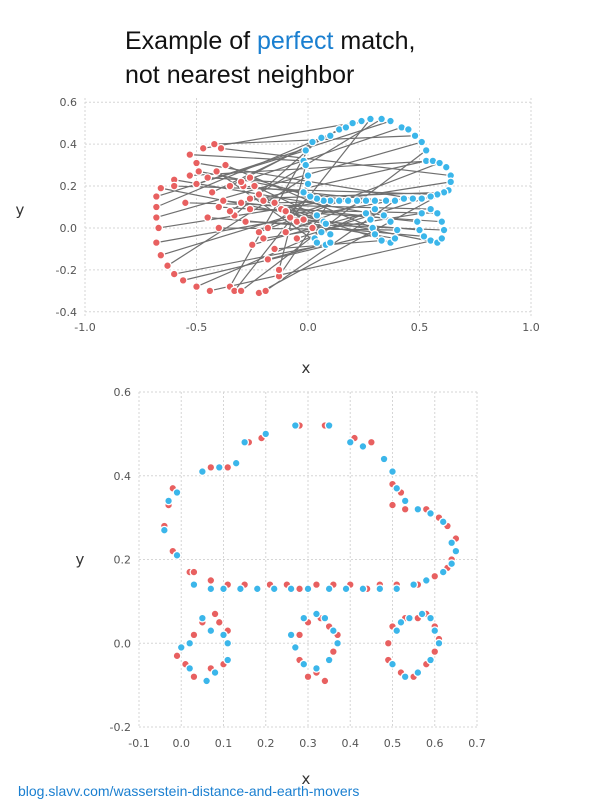 The image size is (590, 801). Describe the element at coordinates (182, 743) in the screenshot. I see `x-tick-label: 0.0` at that location.